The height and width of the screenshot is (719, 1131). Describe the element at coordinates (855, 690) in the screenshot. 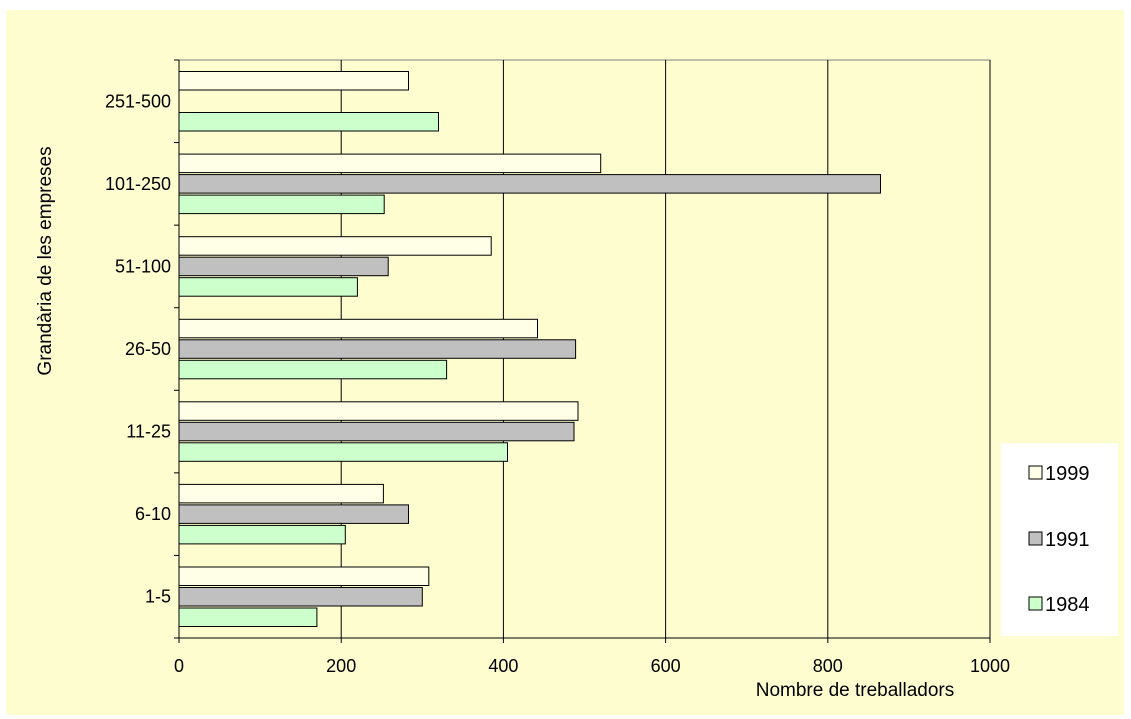

I see `x-axis-title: Nombre de treballadors` at that location.